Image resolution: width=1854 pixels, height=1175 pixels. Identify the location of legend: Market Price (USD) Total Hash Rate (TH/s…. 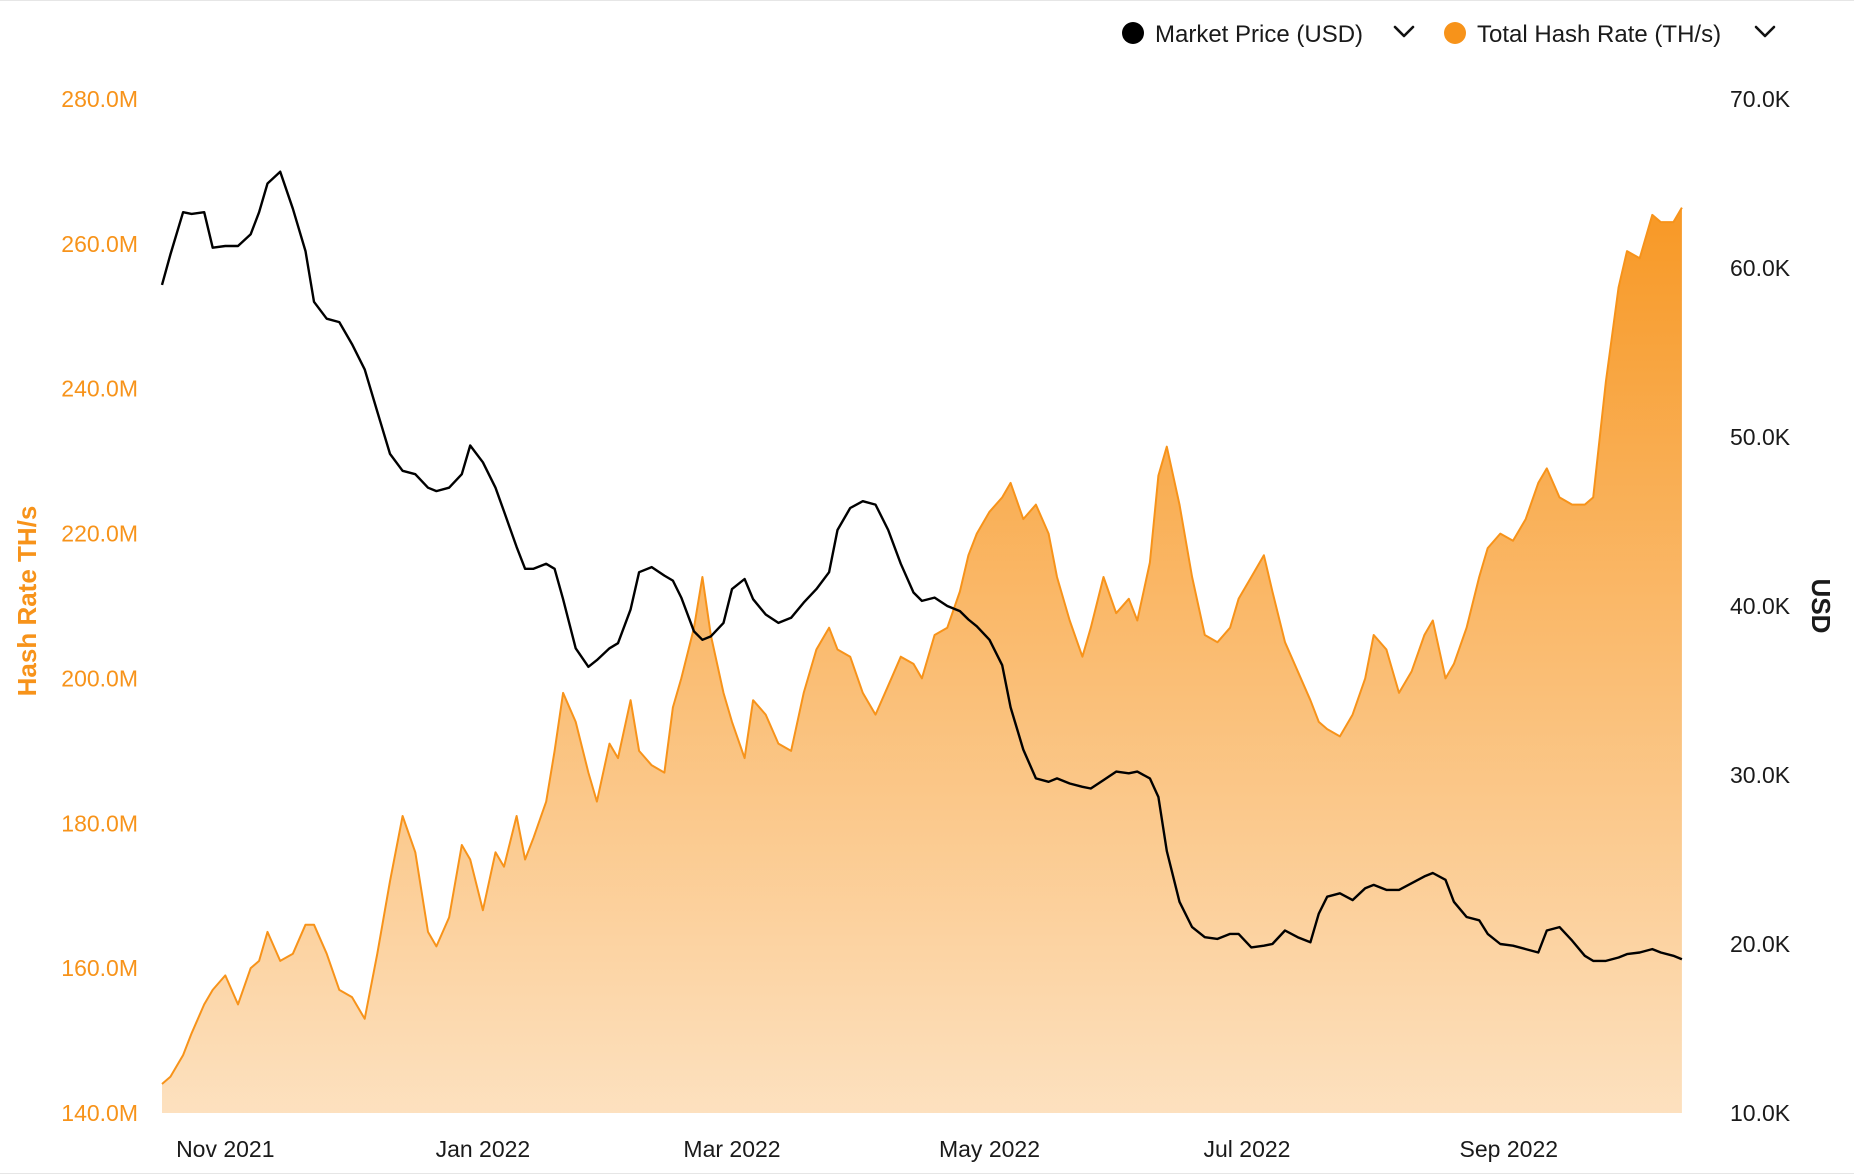
(1449, 34).